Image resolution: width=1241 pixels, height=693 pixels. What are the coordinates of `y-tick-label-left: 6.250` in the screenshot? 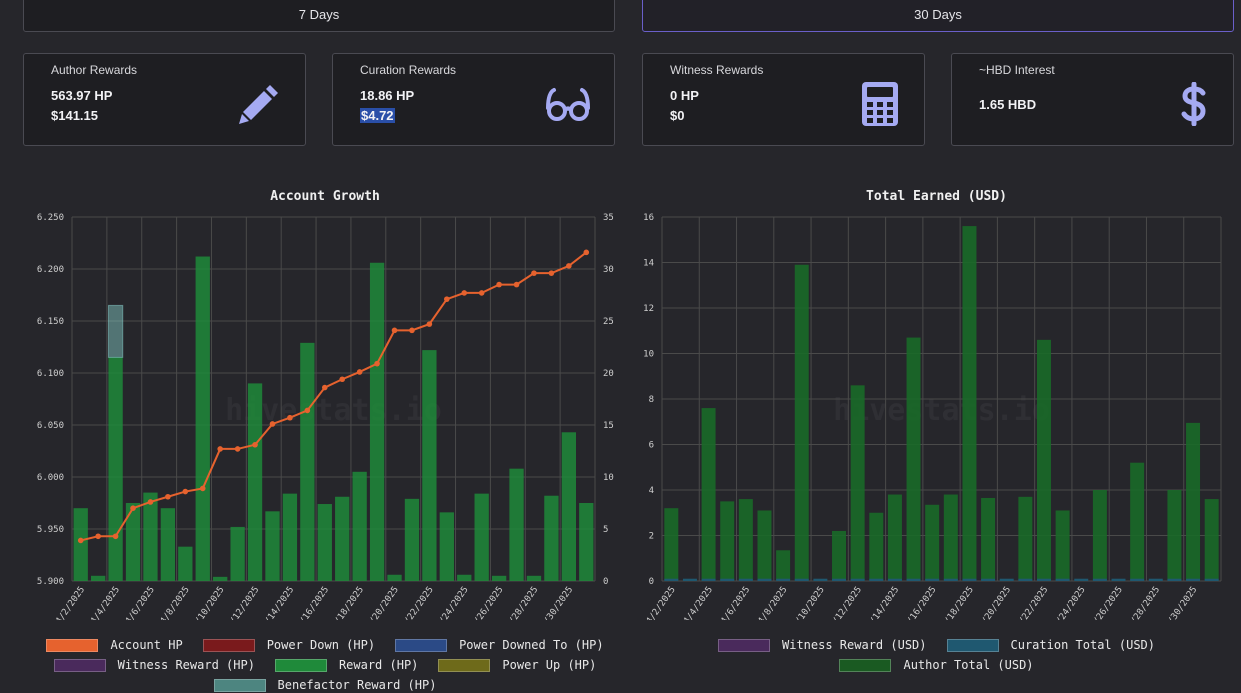 It's located at (50, 218).